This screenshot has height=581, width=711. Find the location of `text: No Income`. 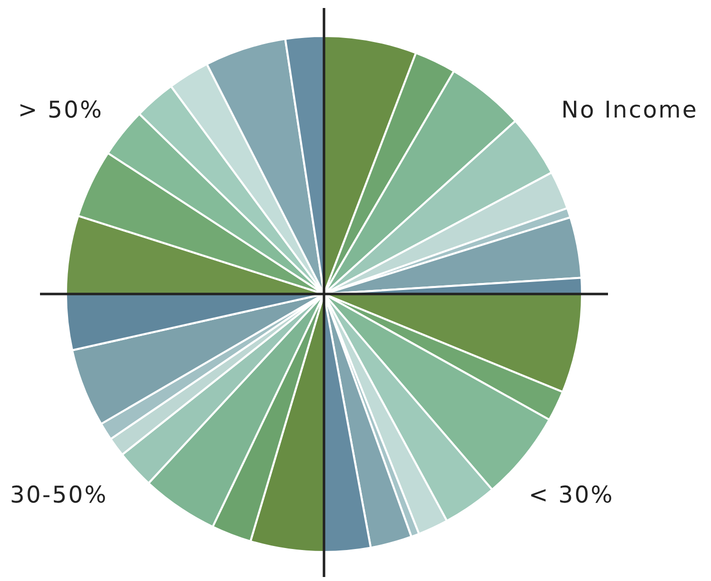

text: No Income is located at coordinates (629, 110).